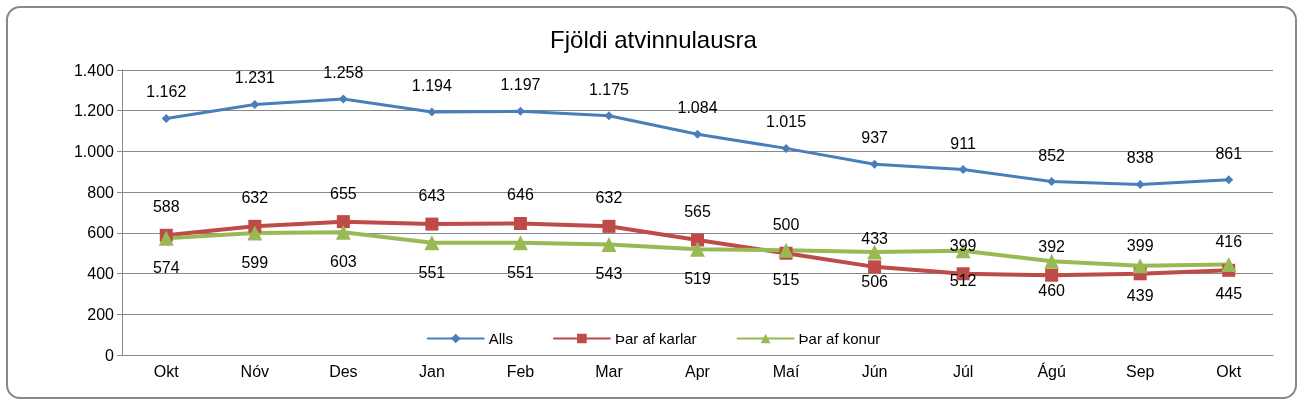 This screenshot has width=1307, height=409. Describe the element at coordinates (1140, 371) in the screenshot. I see `x-tick-label: Sep` at that location.